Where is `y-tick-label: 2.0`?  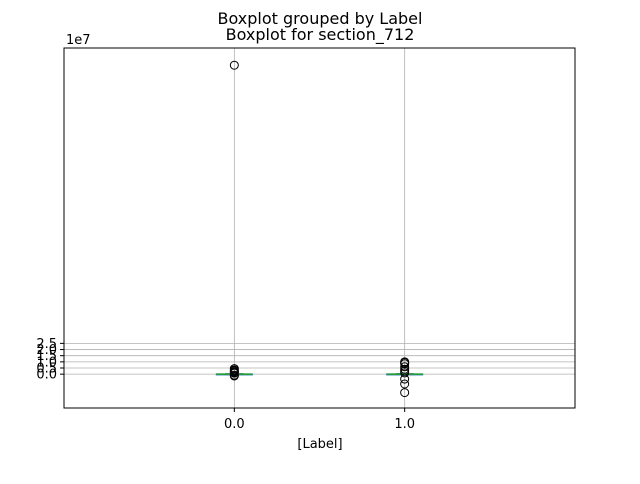
y-tick-label: 2.0 is located at coordinates (46, 350).